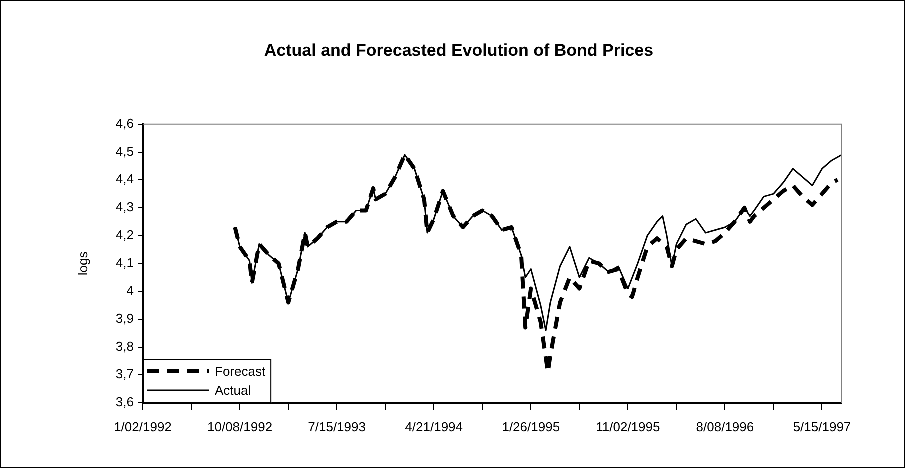 This screenshot has height=468, width=905. What do you see at coordinates (125, 151) in the screenshot?
I see `y-tick-label: 4,5` at bounding box center [125, 151].